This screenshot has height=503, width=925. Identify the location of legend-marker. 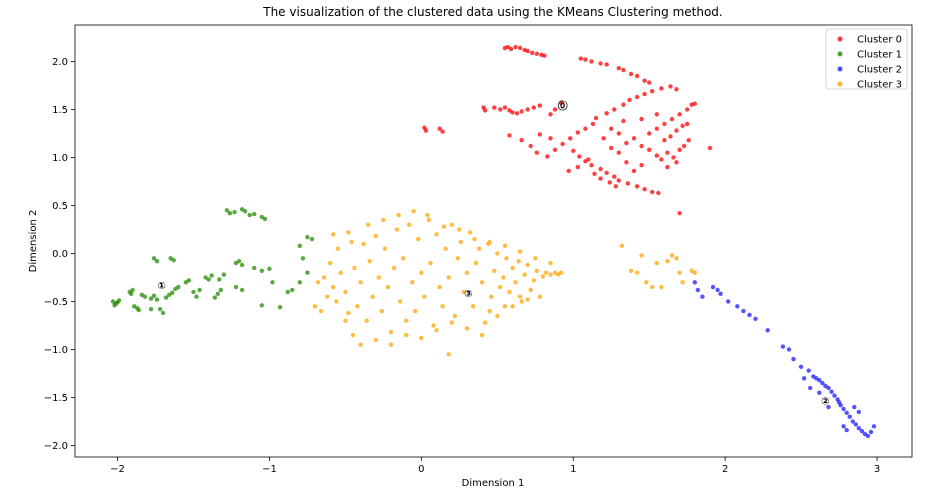
(840, 39).